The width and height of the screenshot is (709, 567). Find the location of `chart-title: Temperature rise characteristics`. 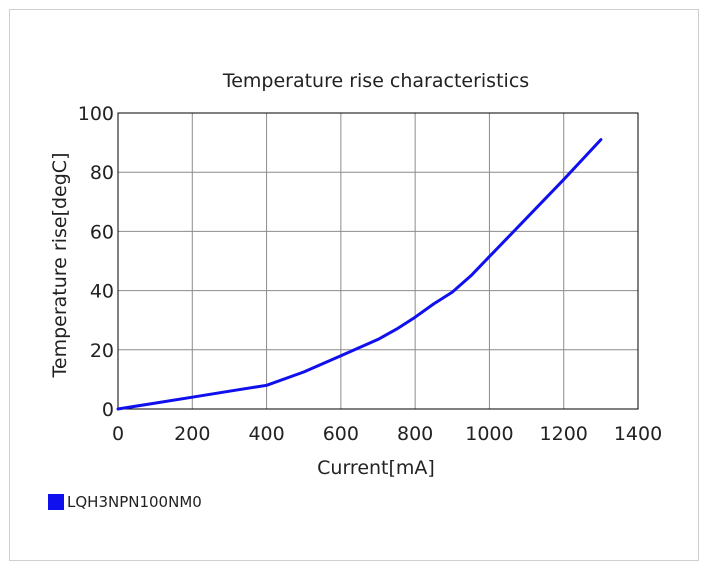

chart-title: Temperature rise characteristics is located at coordinates (375, 81).